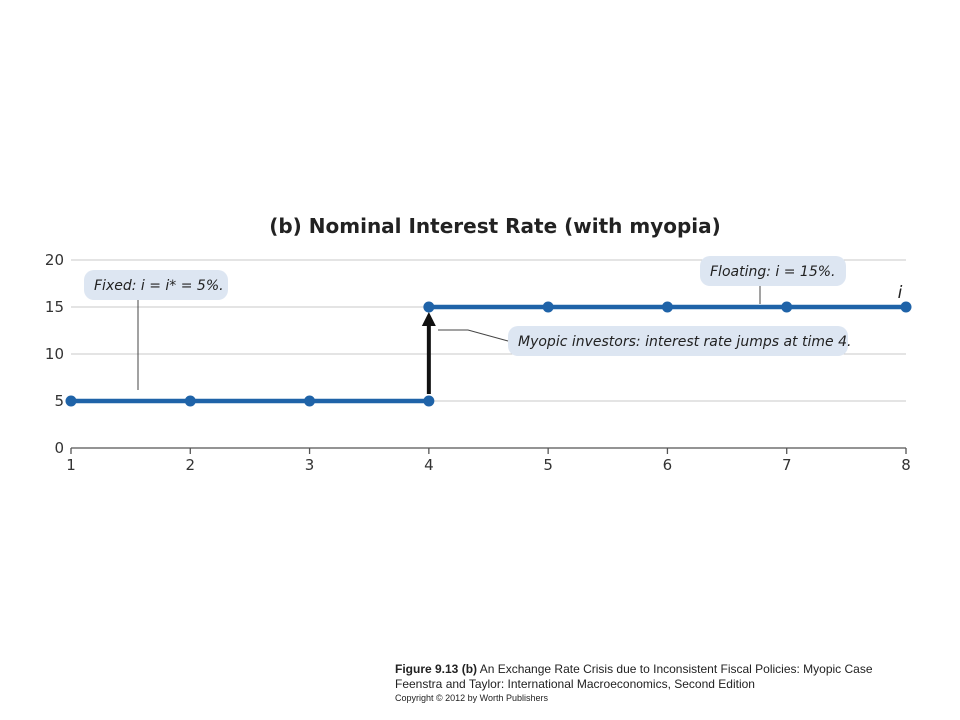 The height and width of the screenshot is (720, 960). What do you see at coordinates (59, 401) in the screenshot?
I see `y-tick-label: 5` at bounding box center [59, 401].